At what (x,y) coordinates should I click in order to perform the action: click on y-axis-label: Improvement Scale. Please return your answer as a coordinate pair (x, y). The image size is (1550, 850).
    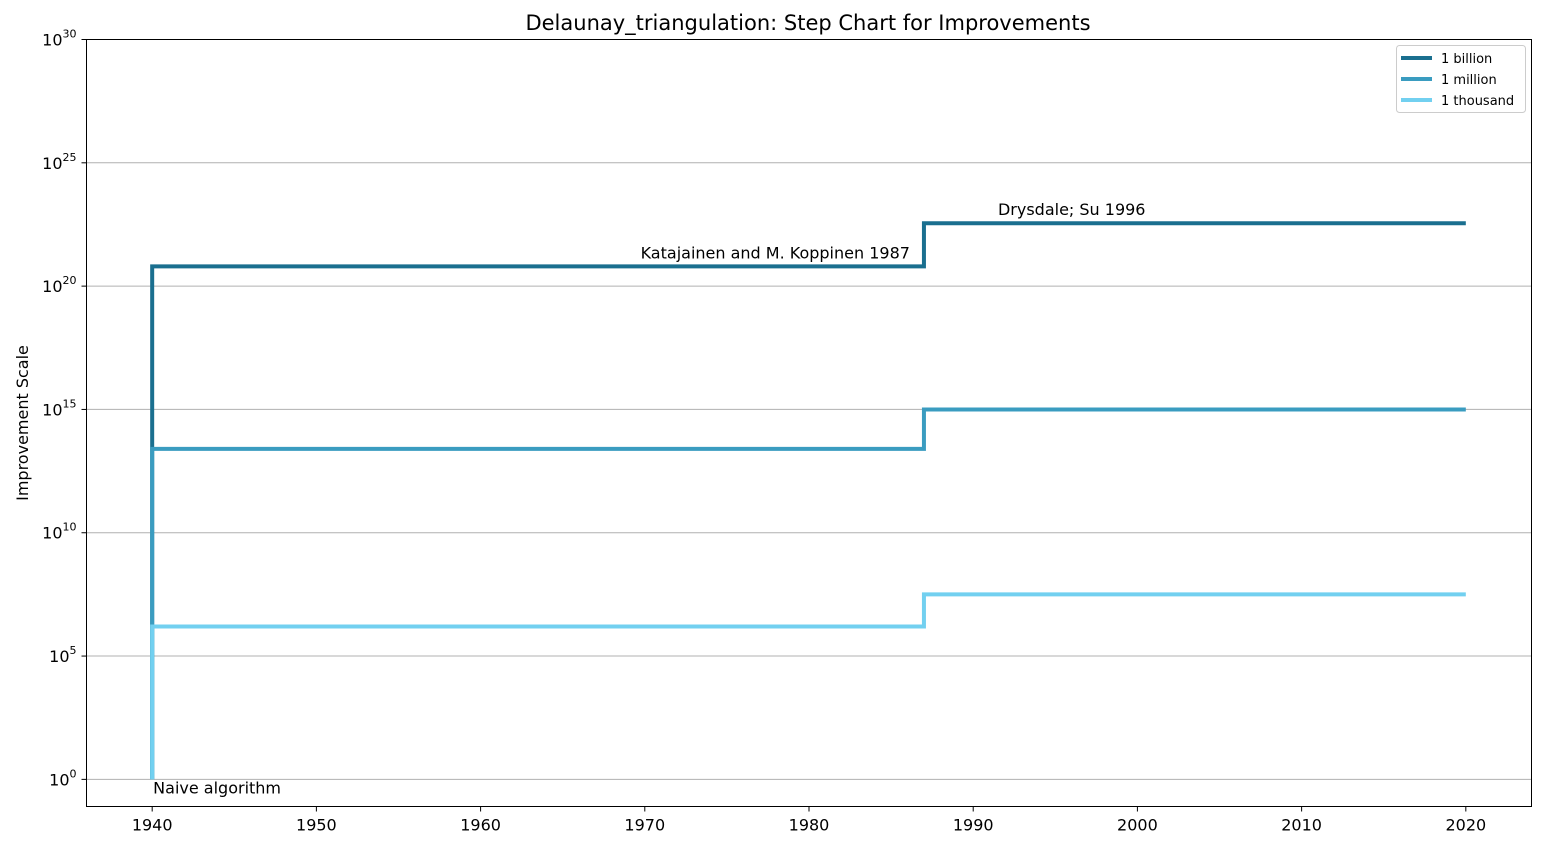
    Looking at the image, I should click on (22, 423).